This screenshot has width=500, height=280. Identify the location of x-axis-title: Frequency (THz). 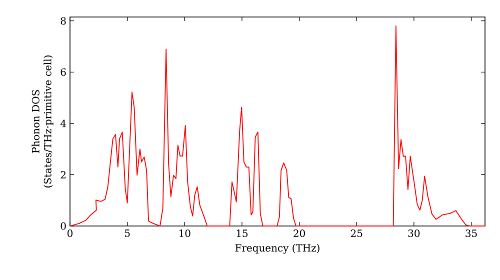
(277, 249).